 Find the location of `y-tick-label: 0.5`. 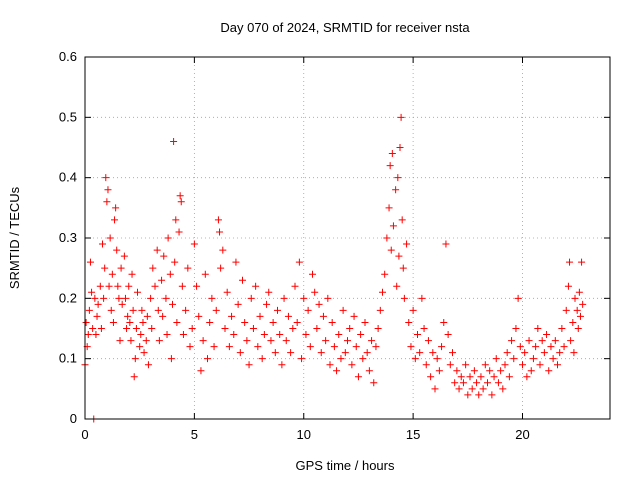

y-tick-label: 0.5 is located at coordinates (68, 116).